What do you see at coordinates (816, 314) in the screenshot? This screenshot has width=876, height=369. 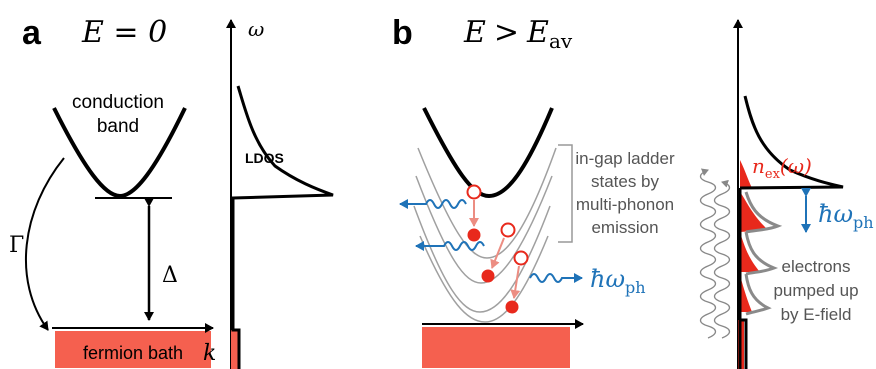 I see `pump-label-line3: by E-field` at bounding box center [816, 314].